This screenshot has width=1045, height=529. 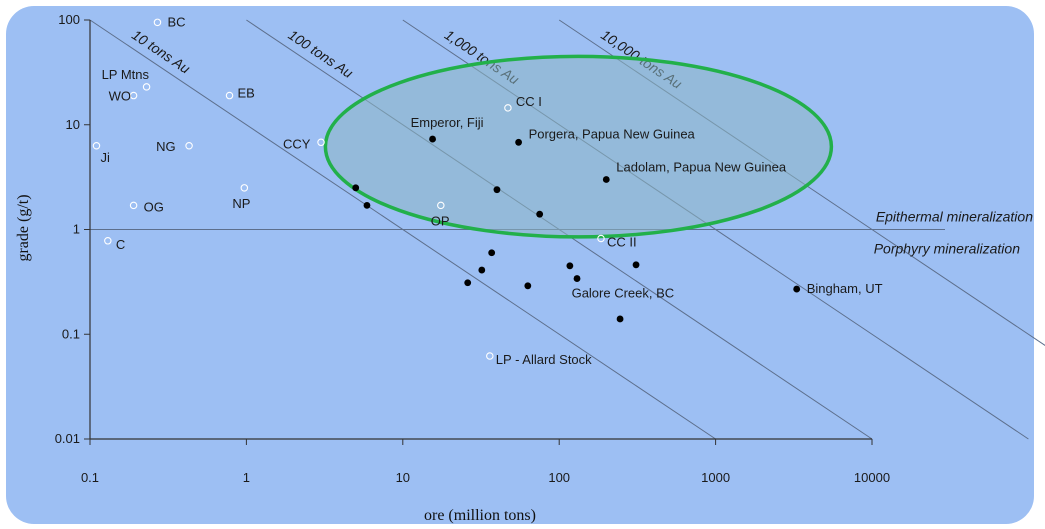 What do you see at coordinates (623, 292) in the screenshot?
I see `galore-creek-label: Galore Creek, BC` at bounding box center [623, 292].